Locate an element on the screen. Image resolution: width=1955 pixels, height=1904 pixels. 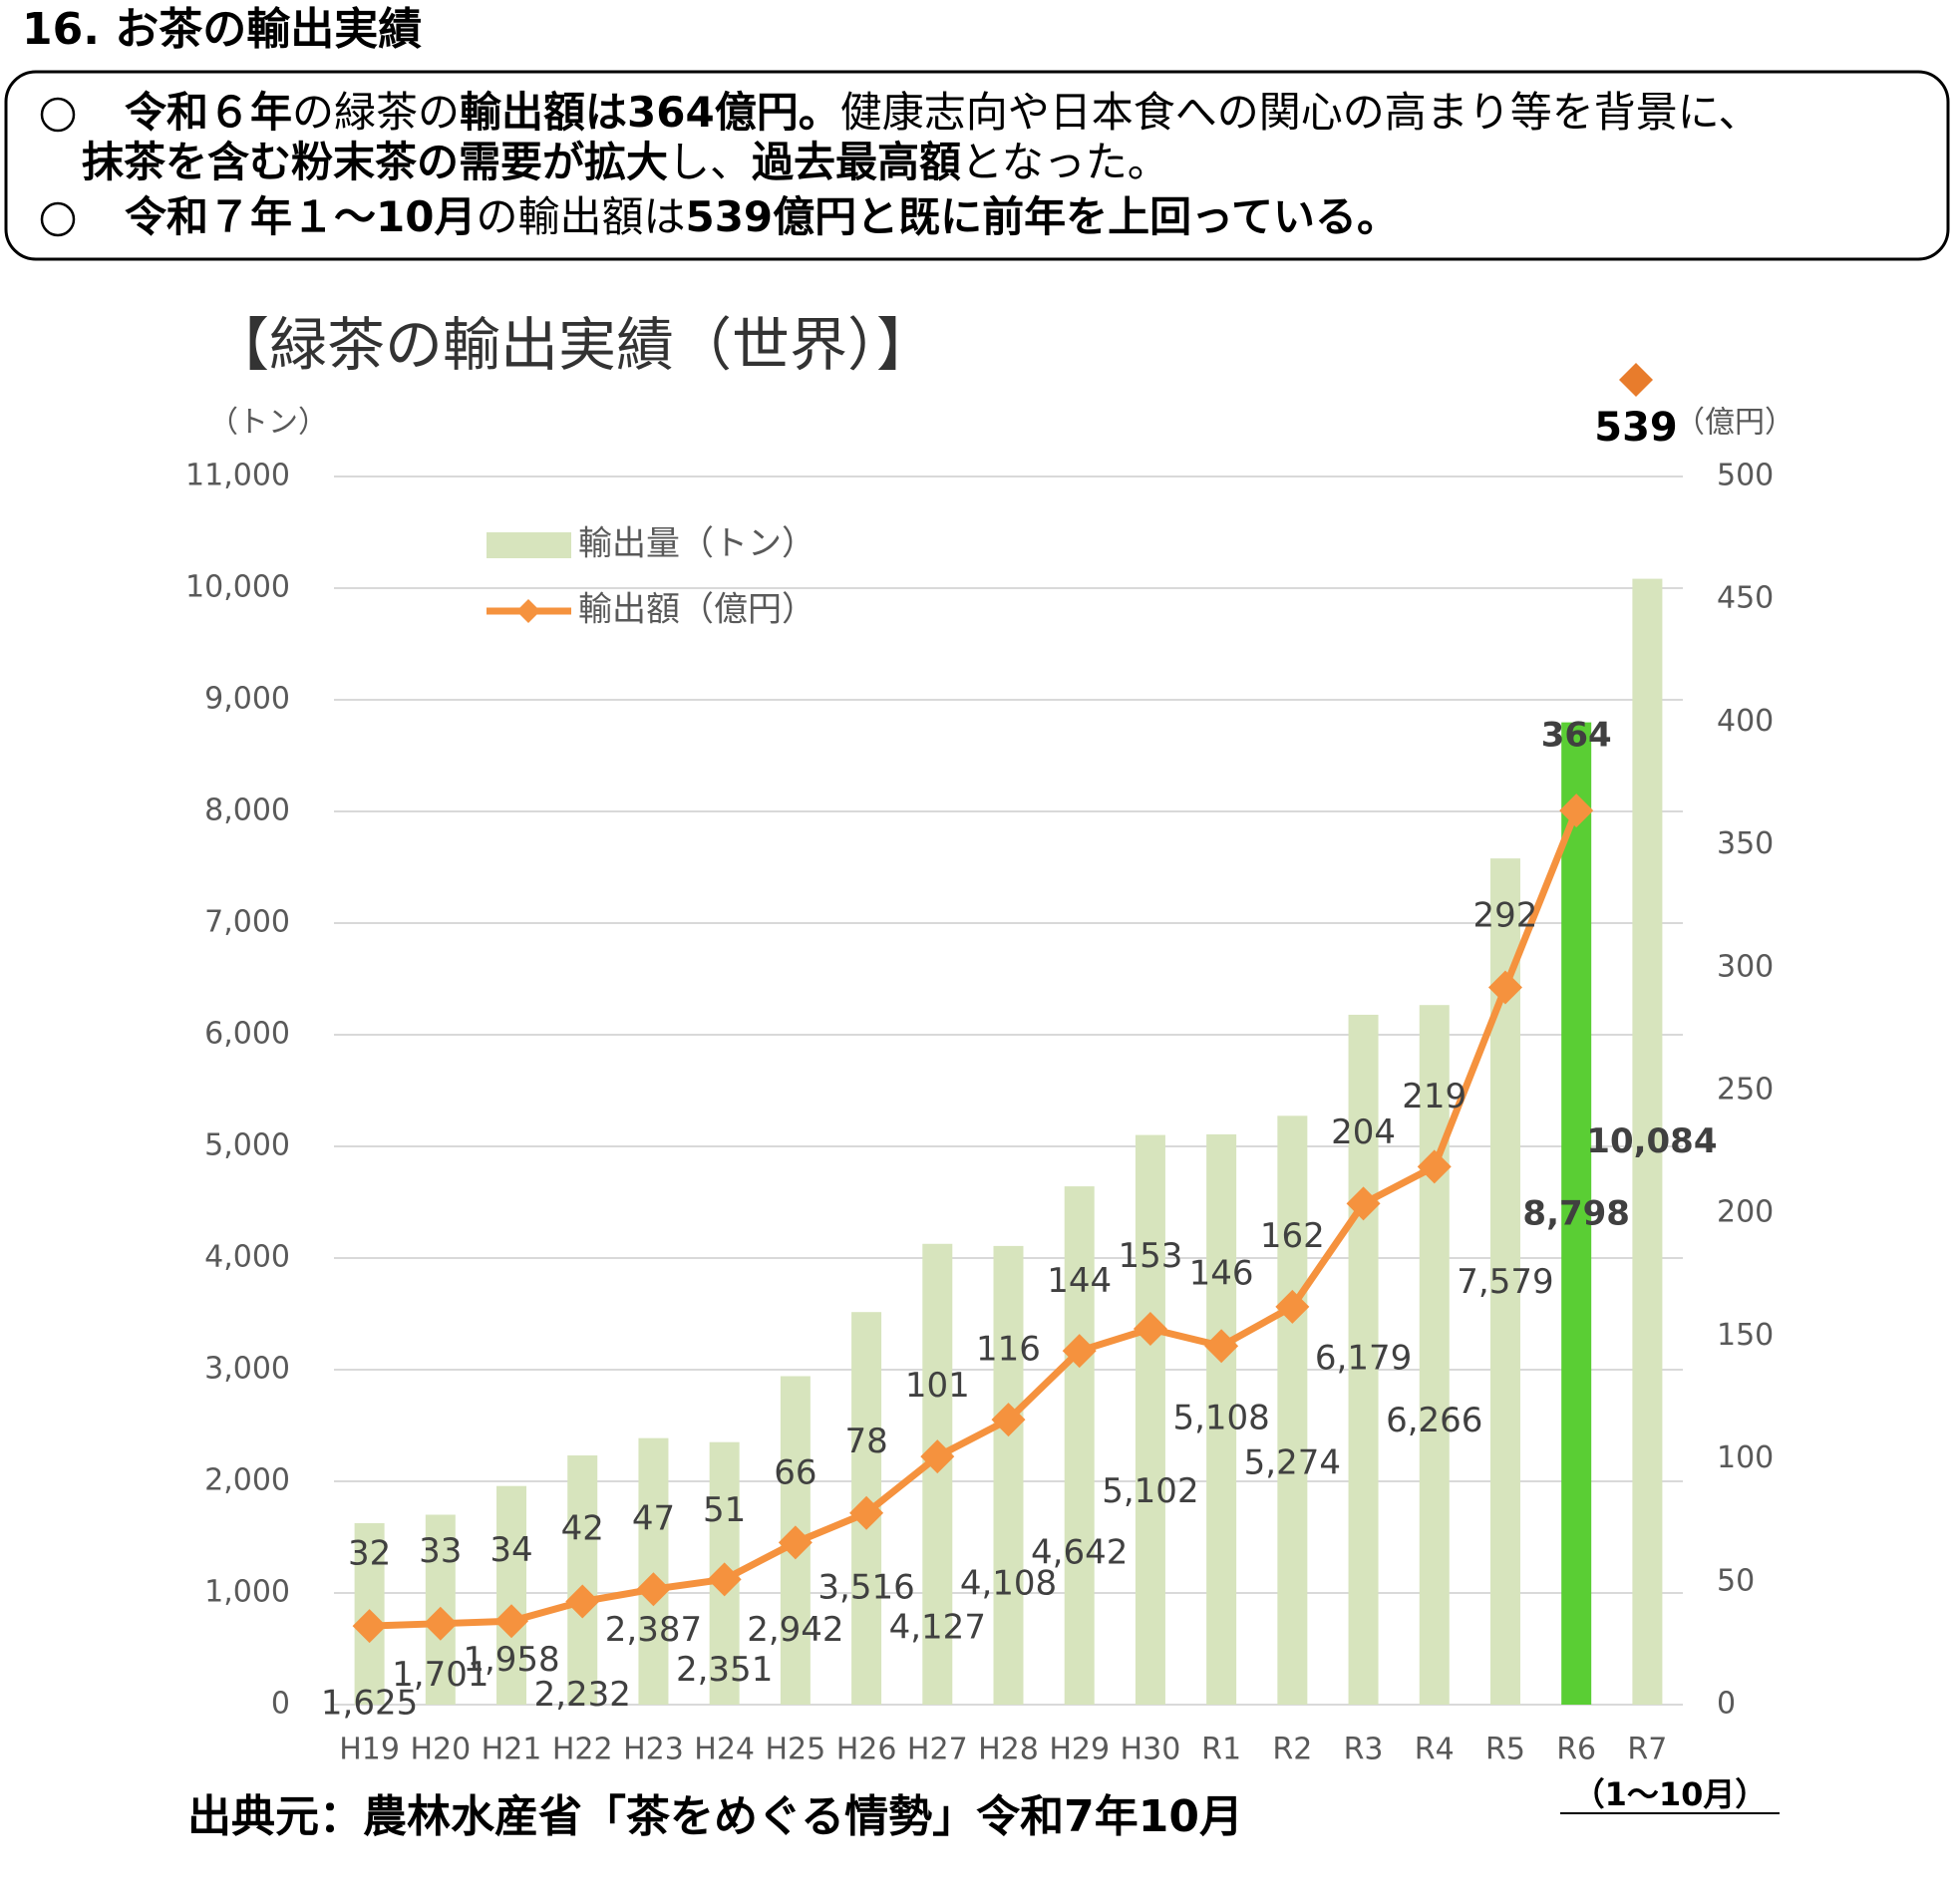
y2-axis-label: （億円） is located at coordinates (1734, 423).